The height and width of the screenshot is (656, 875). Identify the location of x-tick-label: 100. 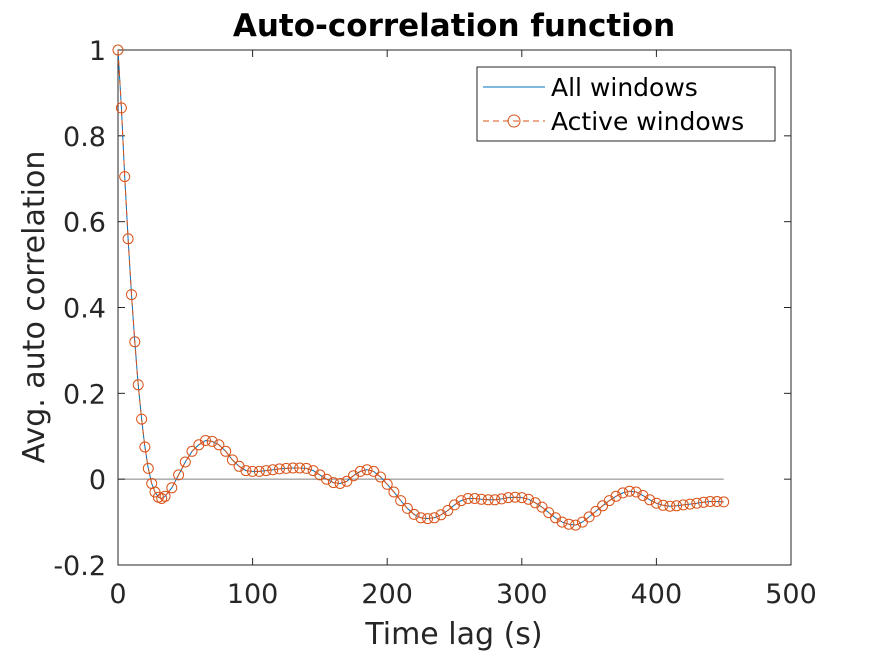
(253, 594).